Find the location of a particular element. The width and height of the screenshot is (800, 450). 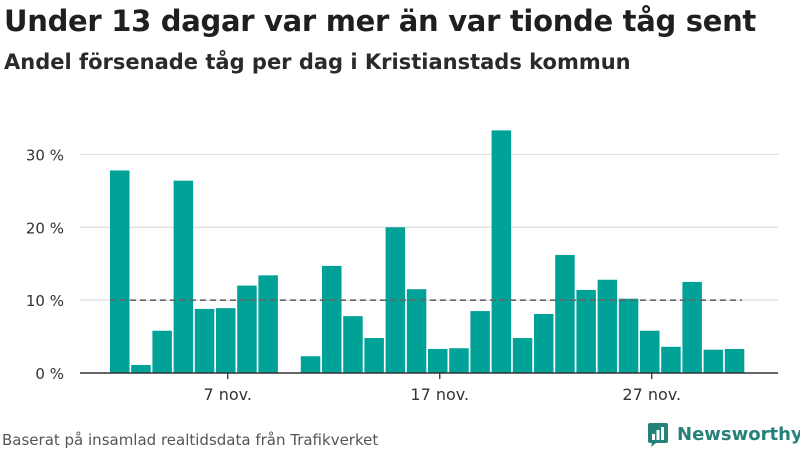

x-tick-label: 27 nov. is located at coordinates (651, 394).